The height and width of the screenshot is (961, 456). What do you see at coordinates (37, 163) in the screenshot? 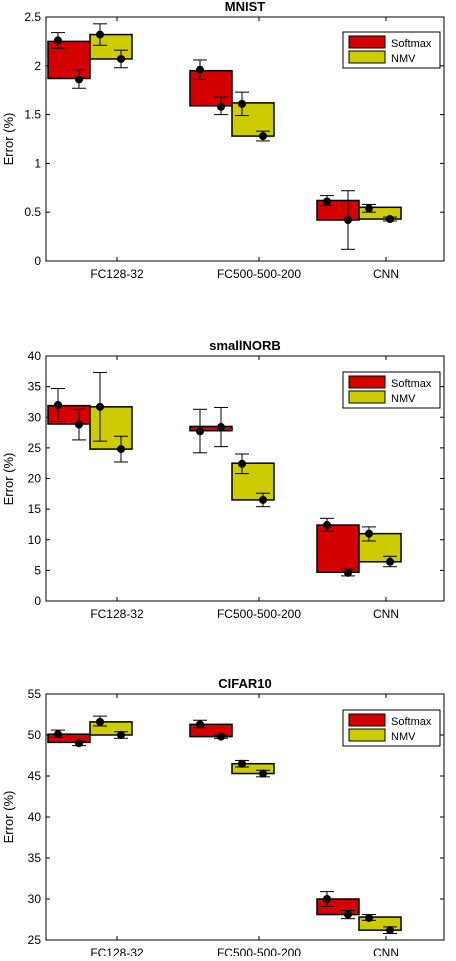
I see `y-tick-label: 1` at bounding box center [37, 163].